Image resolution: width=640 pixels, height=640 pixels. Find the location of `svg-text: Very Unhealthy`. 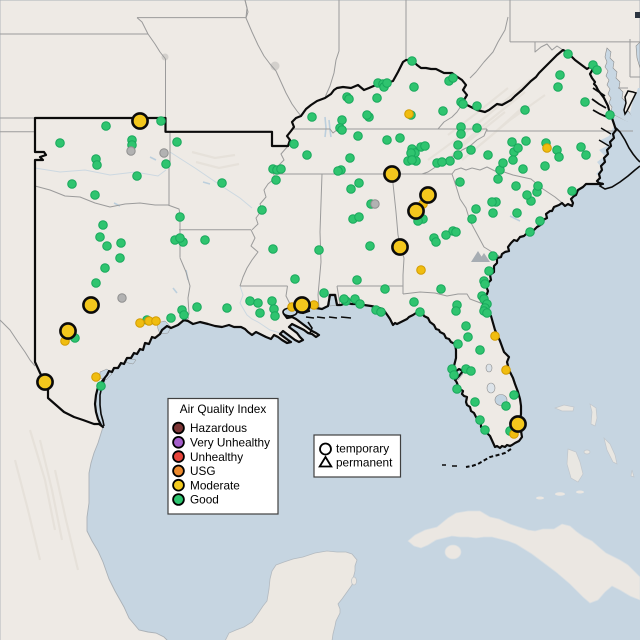

svg-text: Very Unhealthy is located at coordinates (230, 443).